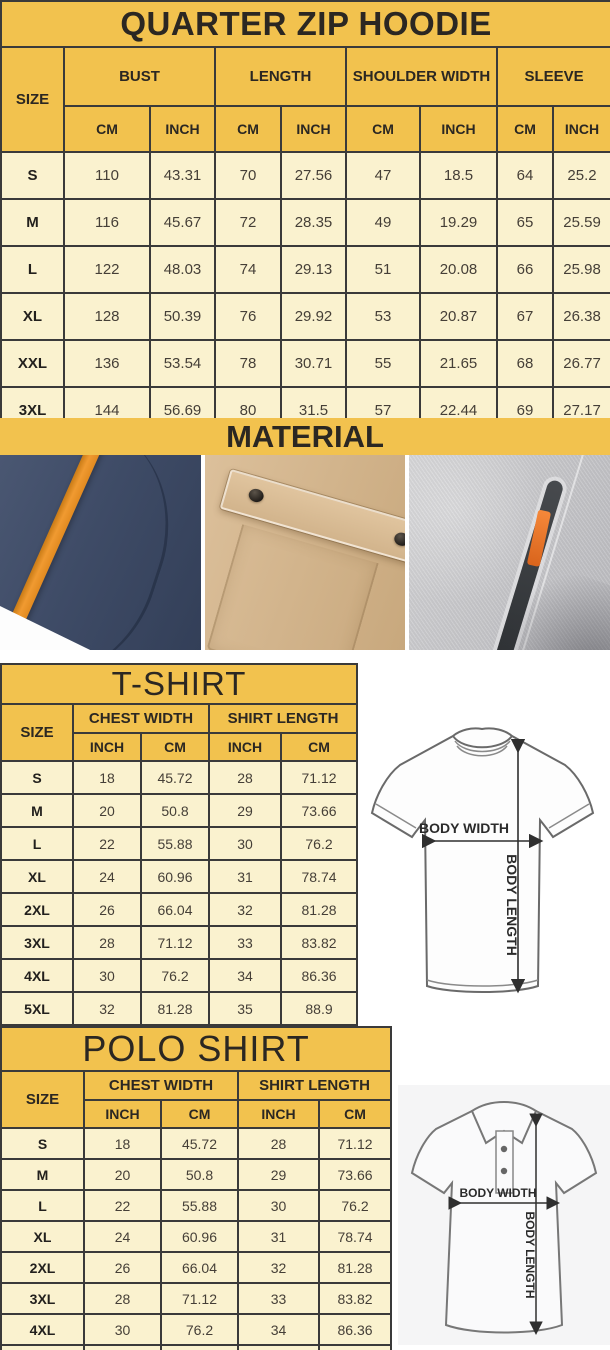  I want to click on table-row: INCH CM INCH CM, so click(180, 747).